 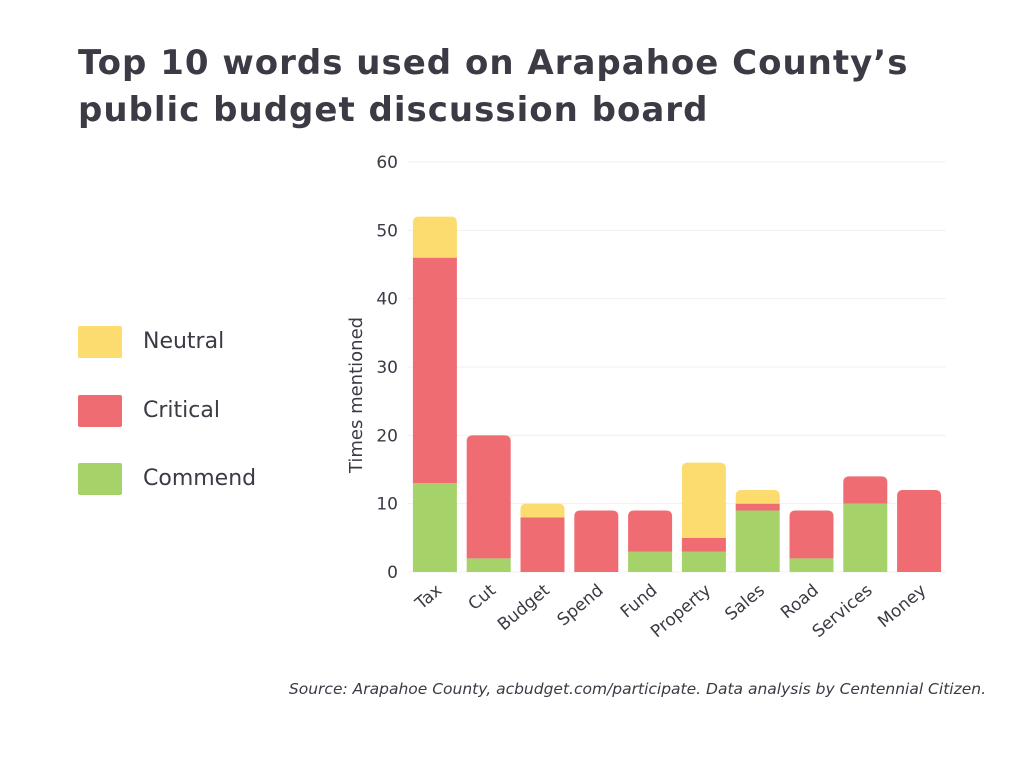 I want to click on bar-services-commend, so click(x=865, y=537).